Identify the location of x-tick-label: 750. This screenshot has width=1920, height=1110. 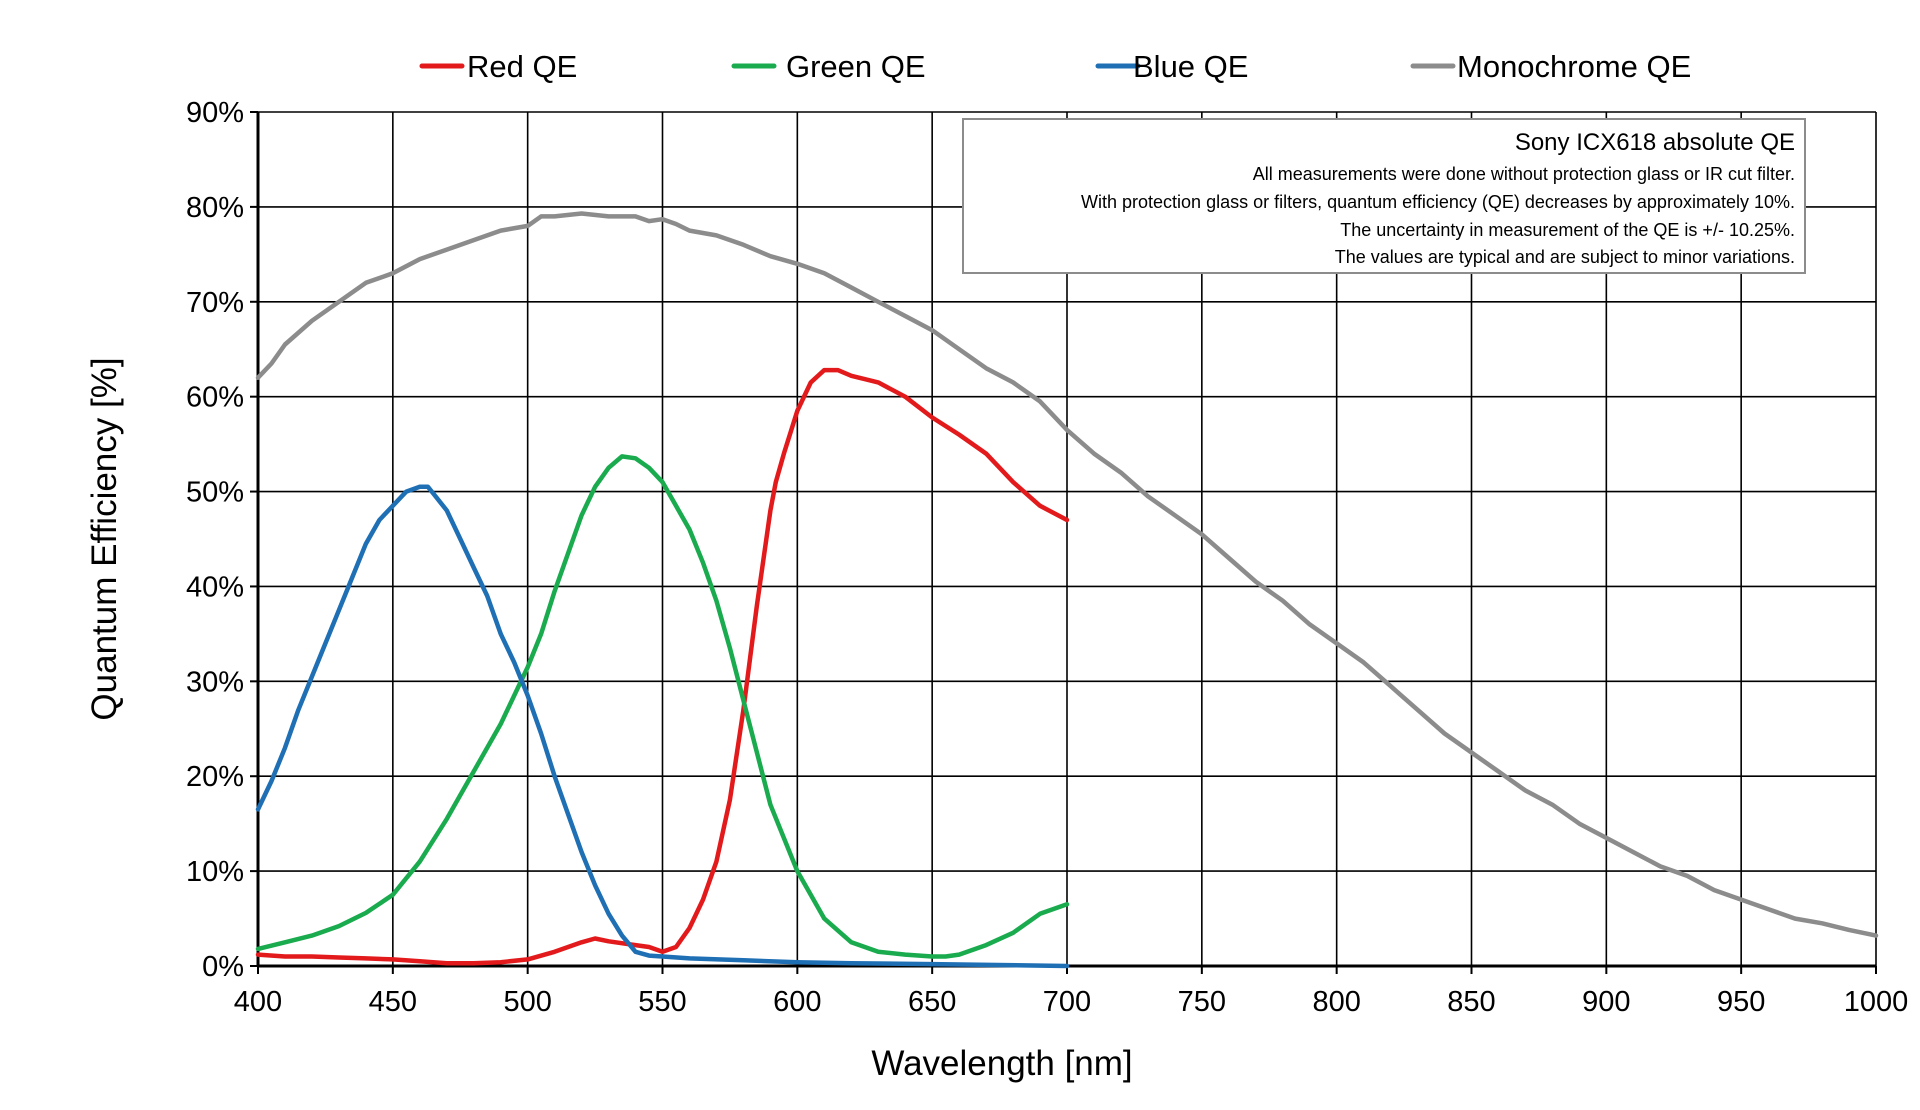
(1202, 1002).